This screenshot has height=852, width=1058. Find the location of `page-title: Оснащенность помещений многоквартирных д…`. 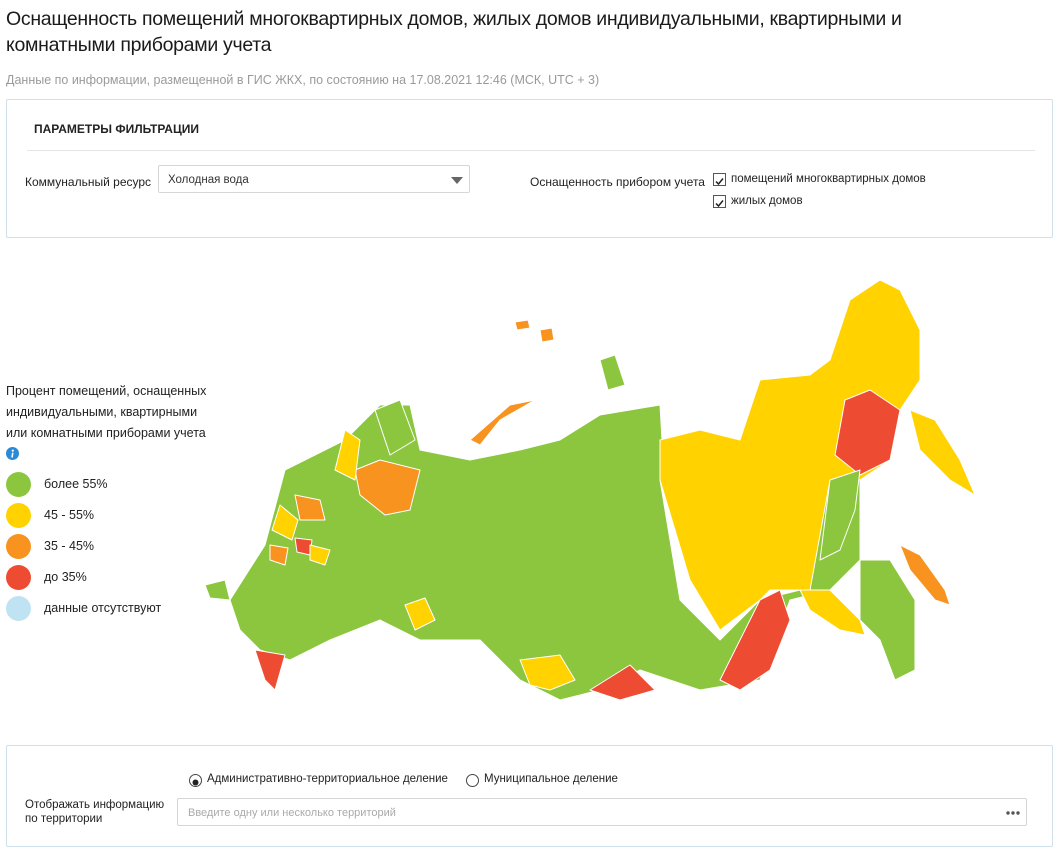

page-title: Оснащенность помещений многоквартирных д… is located at coordinates (454, 32).